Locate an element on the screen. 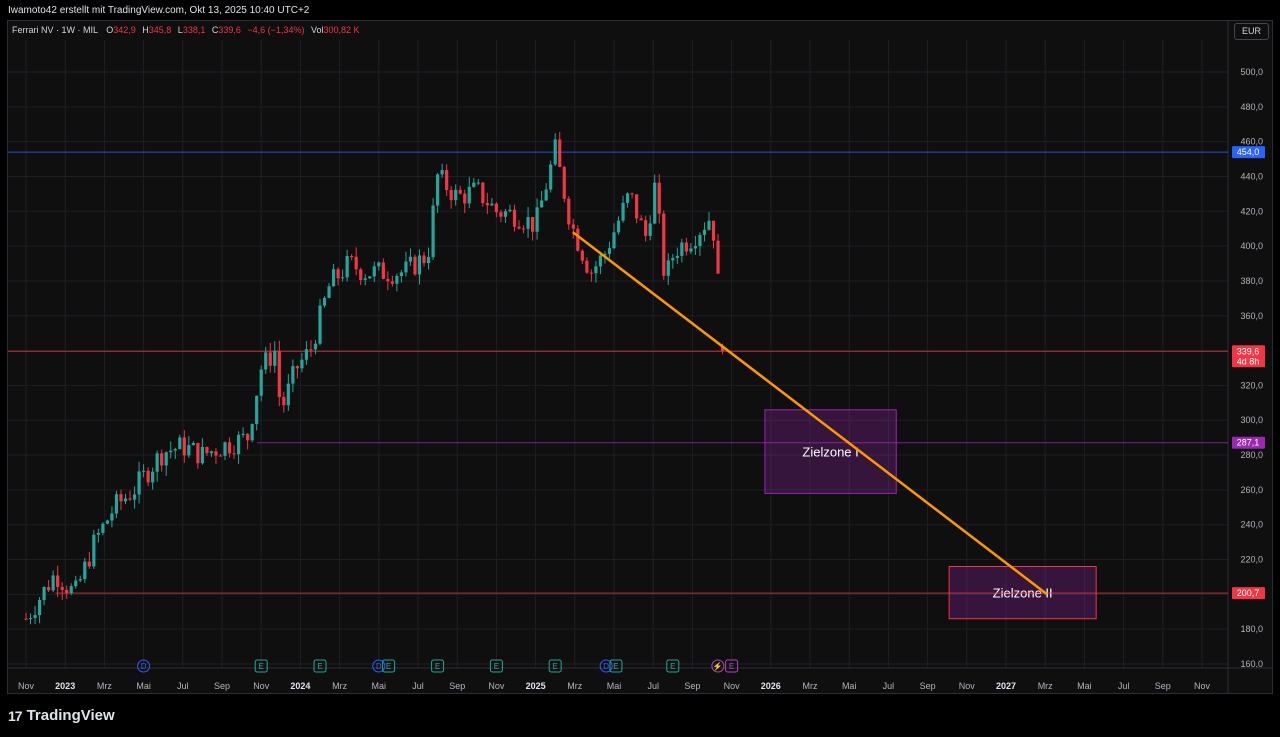  tradingview-logo-icon: 17 is located at coordinates (15, 715).